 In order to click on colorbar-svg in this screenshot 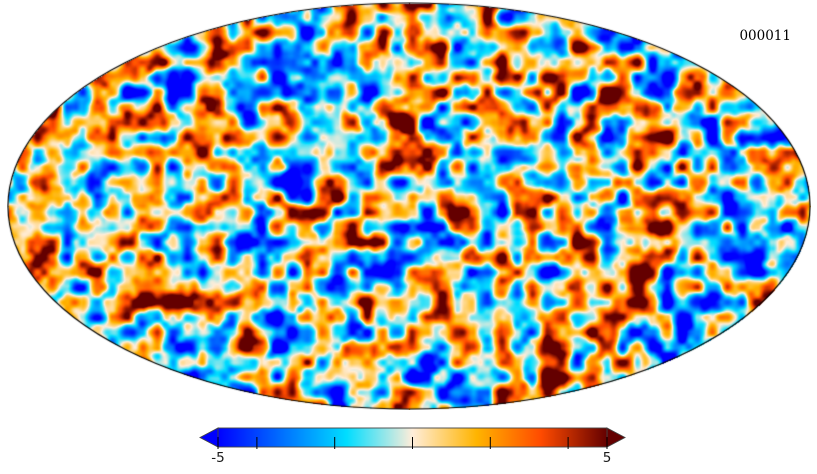, I will do `click(412, 438)`.